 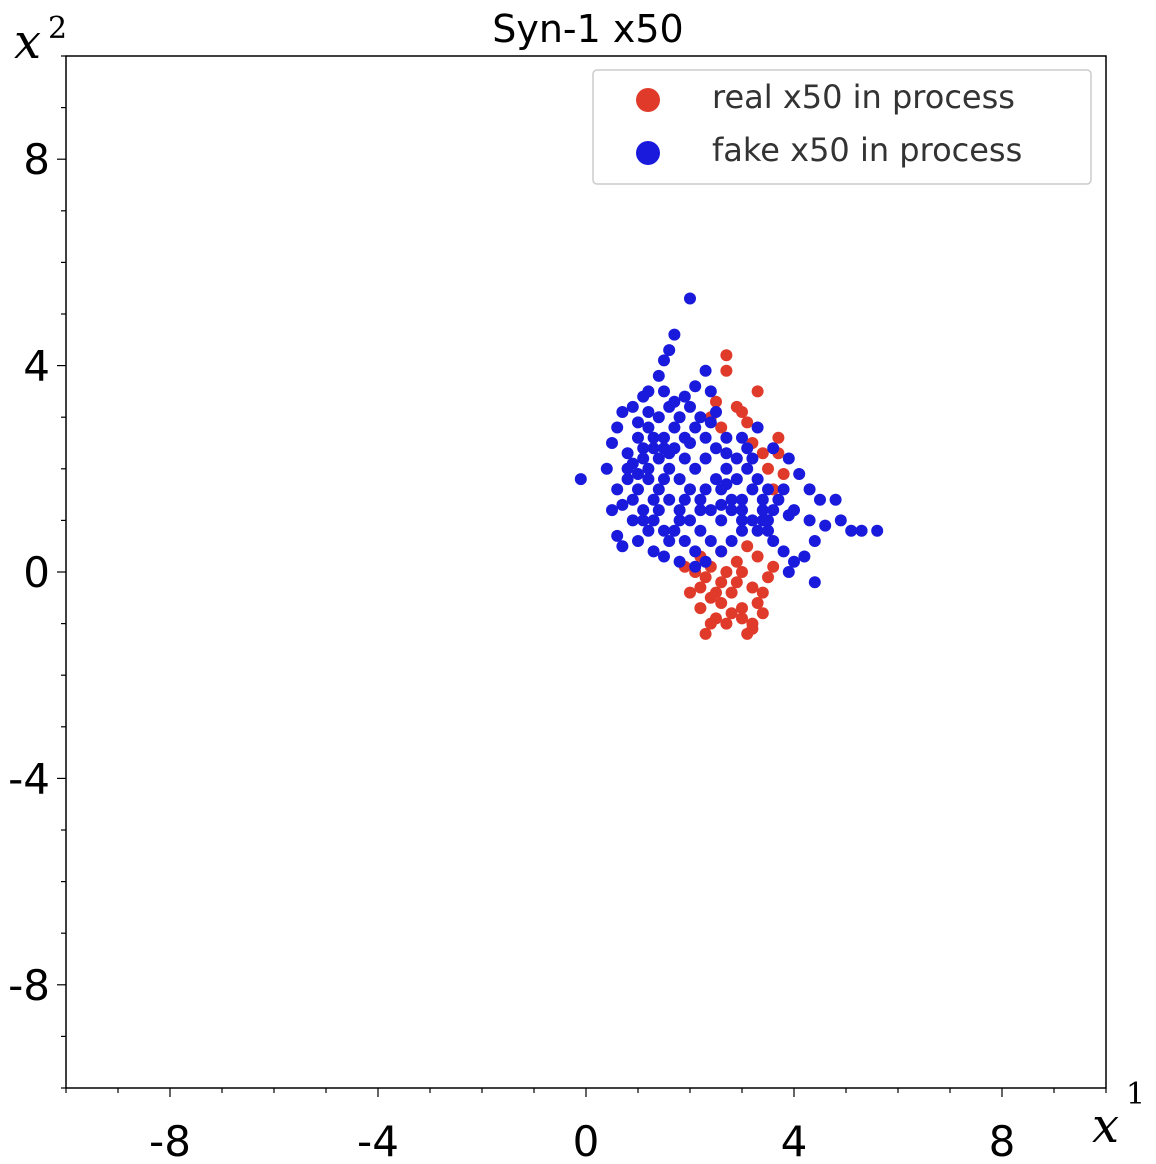 I want to click on chart-title: Syn-1 x50, so click(x=588, y=29).